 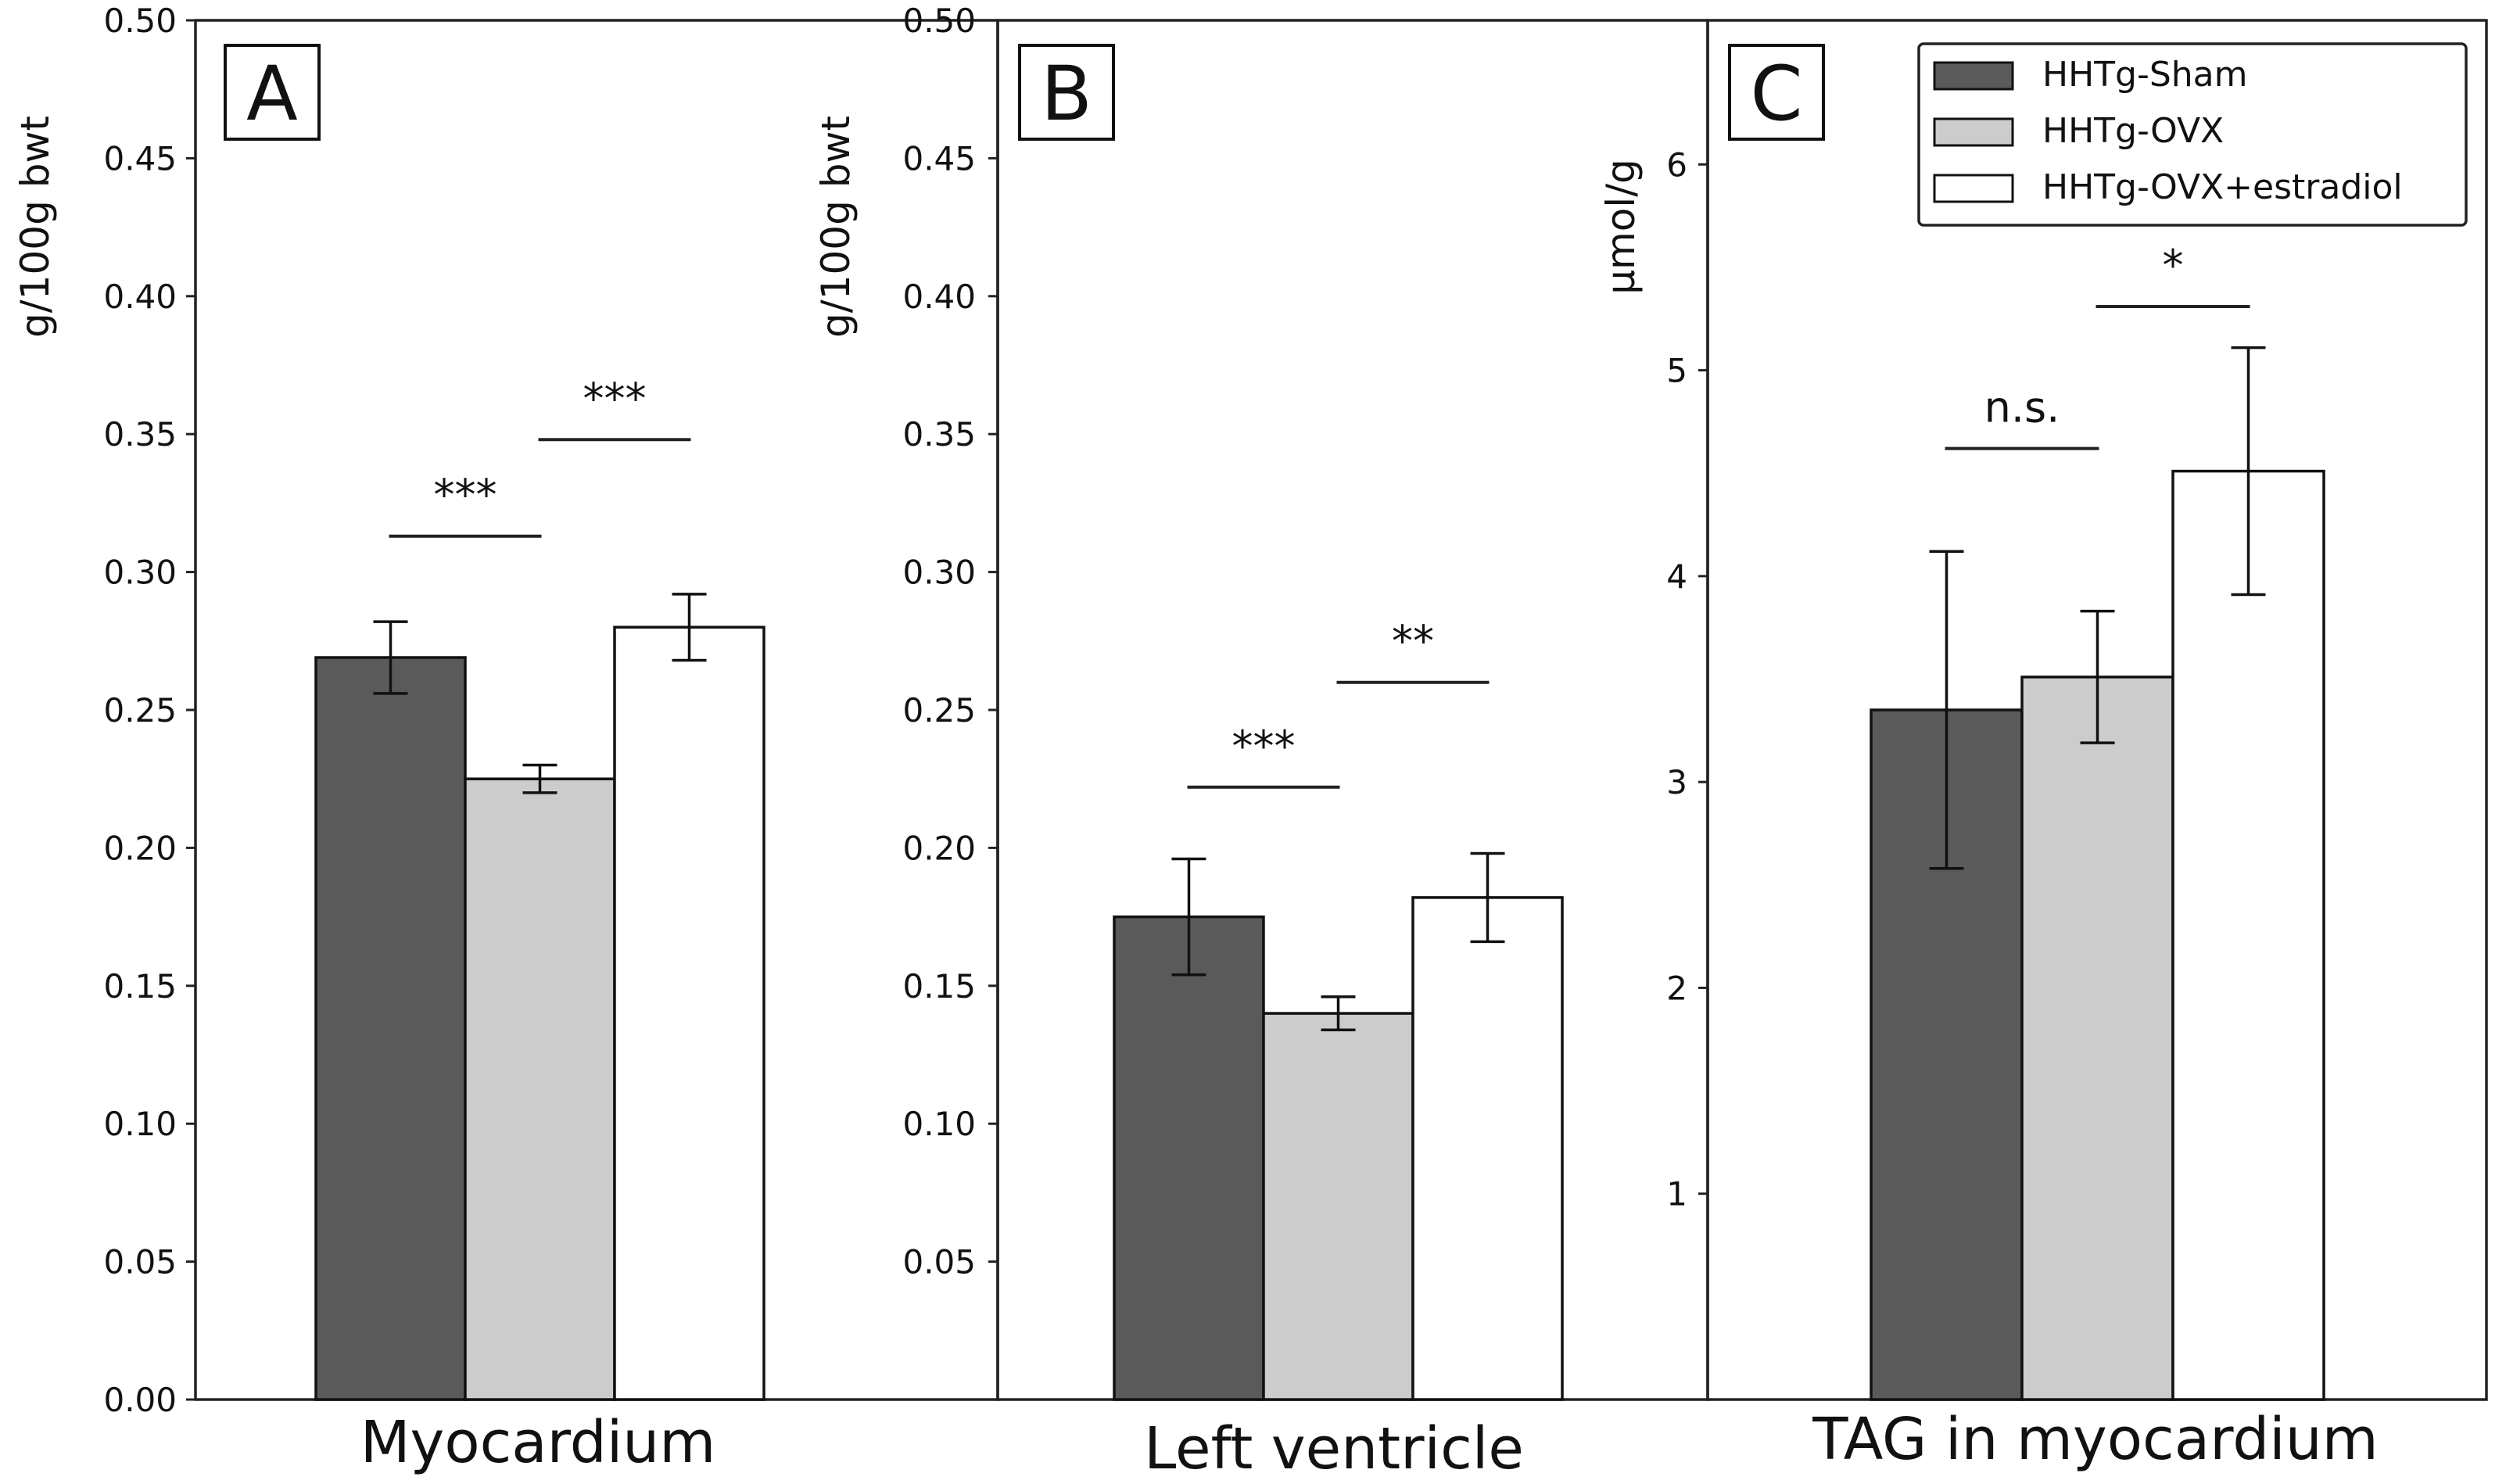 I want to click on panel-b-ytick-label: 0.40, so click(x=939, y=297).